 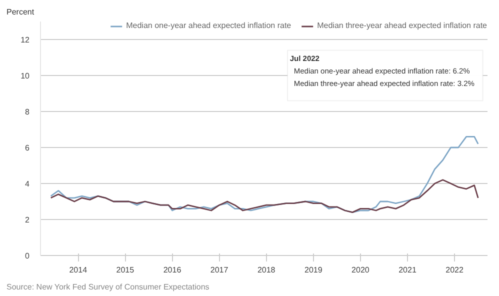 What do you see at coordinates (25, 76) in the screenshot?
I see `y-tick-label: 10` at bounding box center [25, 76].